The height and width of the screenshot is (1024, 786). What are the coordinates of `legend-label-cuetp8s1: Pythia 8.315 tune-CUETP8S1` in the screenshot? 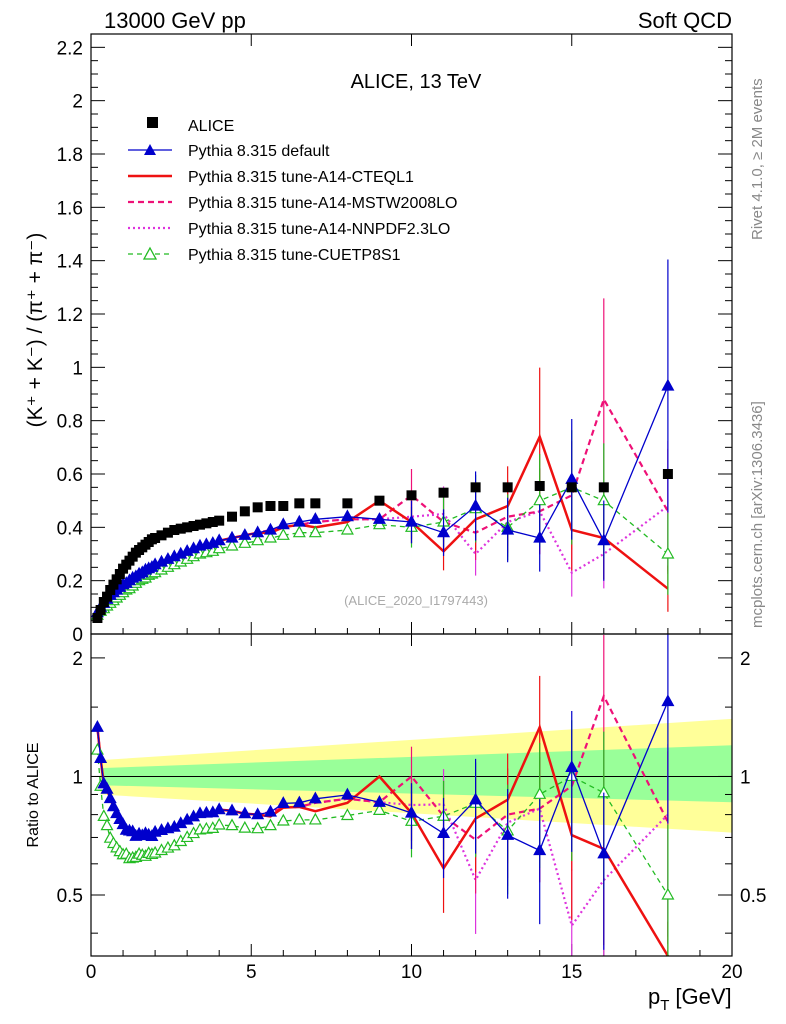 It's located at (294, 255).